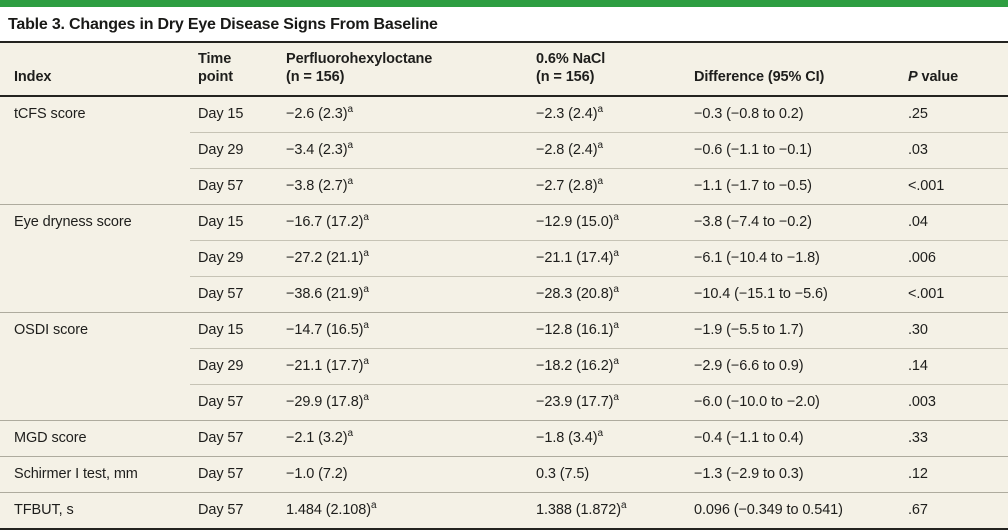  Describe the element at coordinates (607, 150) in the screenshot. I see `cell-control-value: −2.8 (2.4)a` at that location.